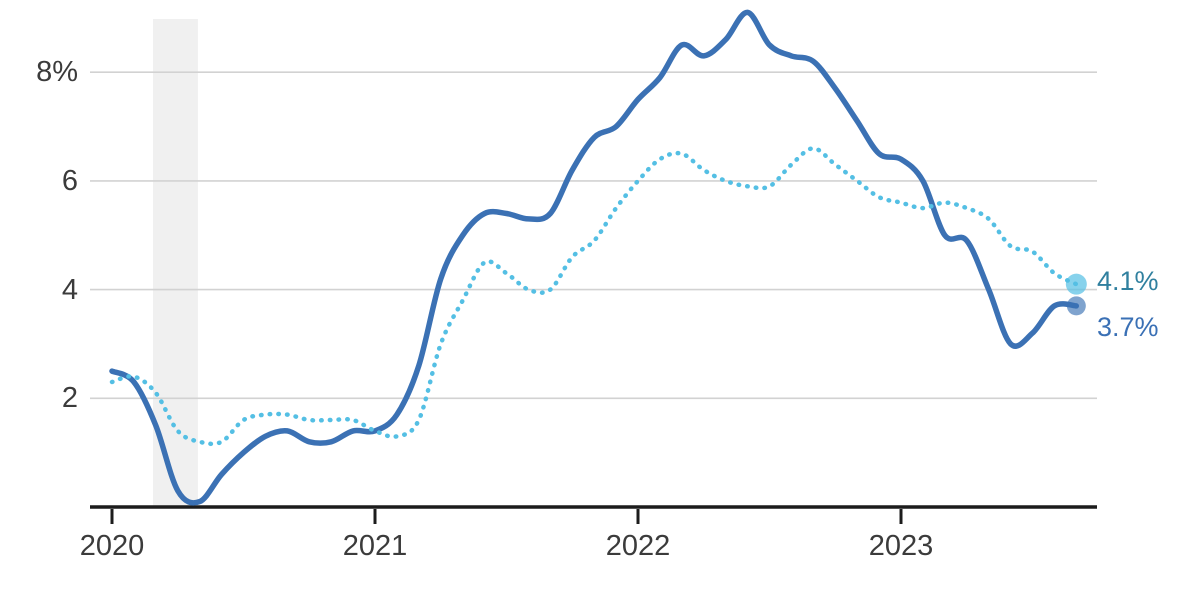 The image size is (1198, 604). I want to click on y-axis-label-6: 6, so click(69, 181).